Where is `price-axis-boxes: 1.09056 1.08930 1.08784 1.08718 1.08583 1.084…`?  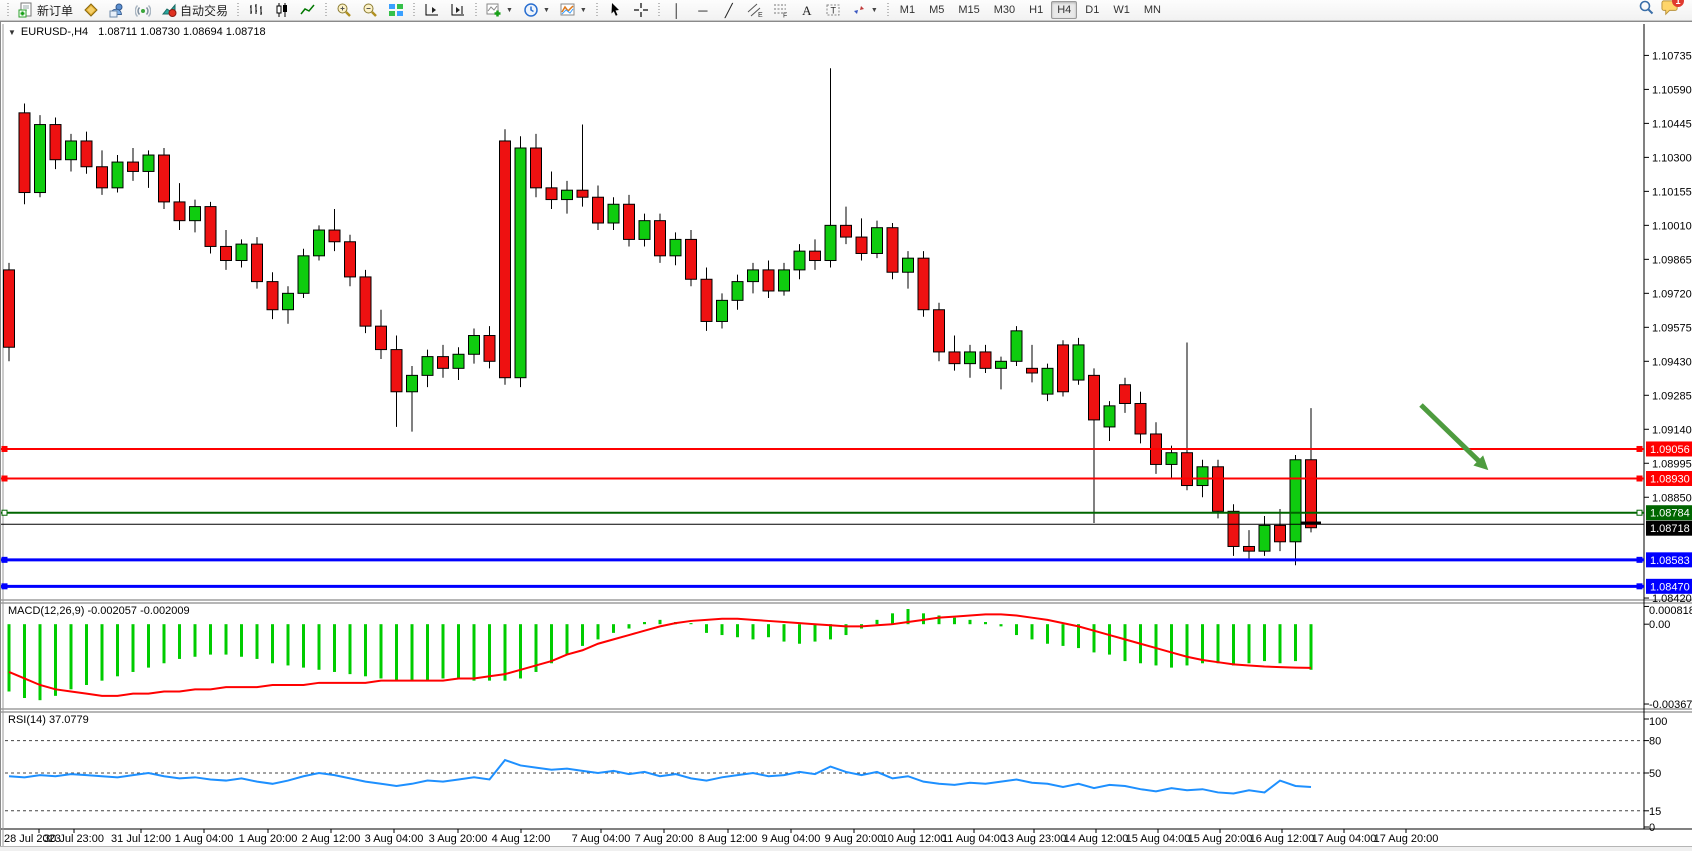 price-axis-boxes: 1.09056 1.08930 1.08784 1.08718 1.08583 1.084… is located at coordinates (1669, 517).